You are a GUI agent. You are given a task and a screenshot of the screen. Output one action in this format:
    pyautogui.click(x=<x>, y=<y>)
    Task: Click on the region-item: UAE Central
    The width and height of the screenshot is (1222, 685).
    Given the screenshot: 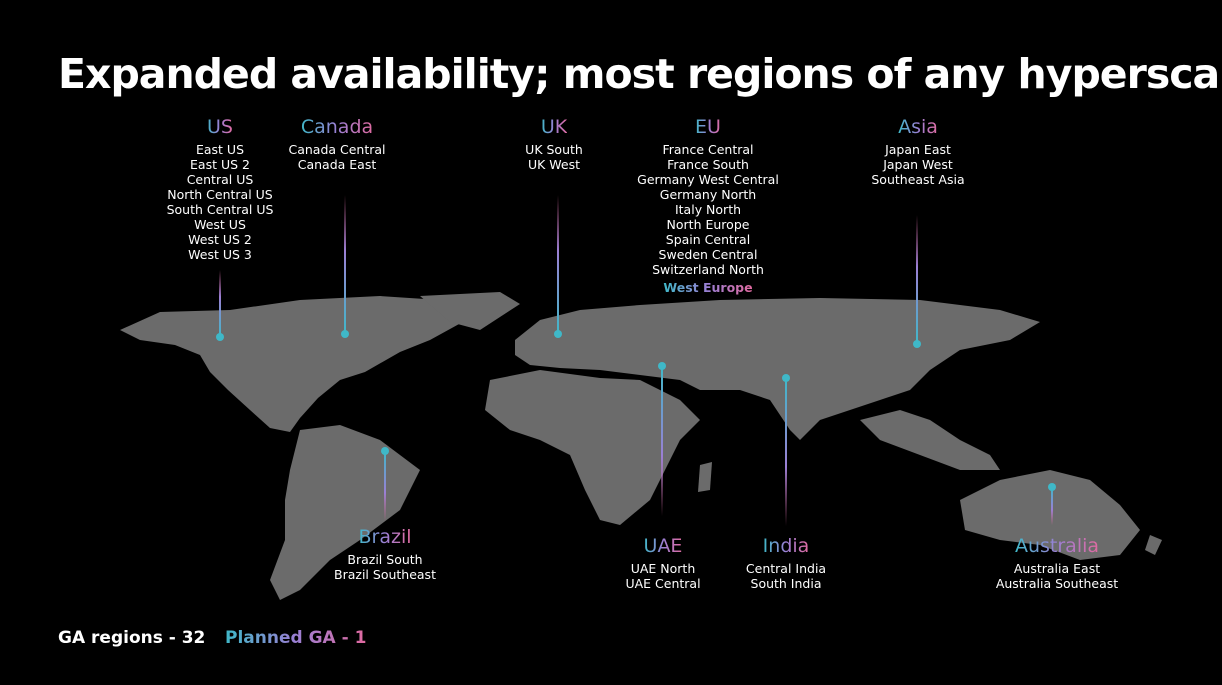 What is the action you would take?
    pyautogui.click(x=663, y=583)
    